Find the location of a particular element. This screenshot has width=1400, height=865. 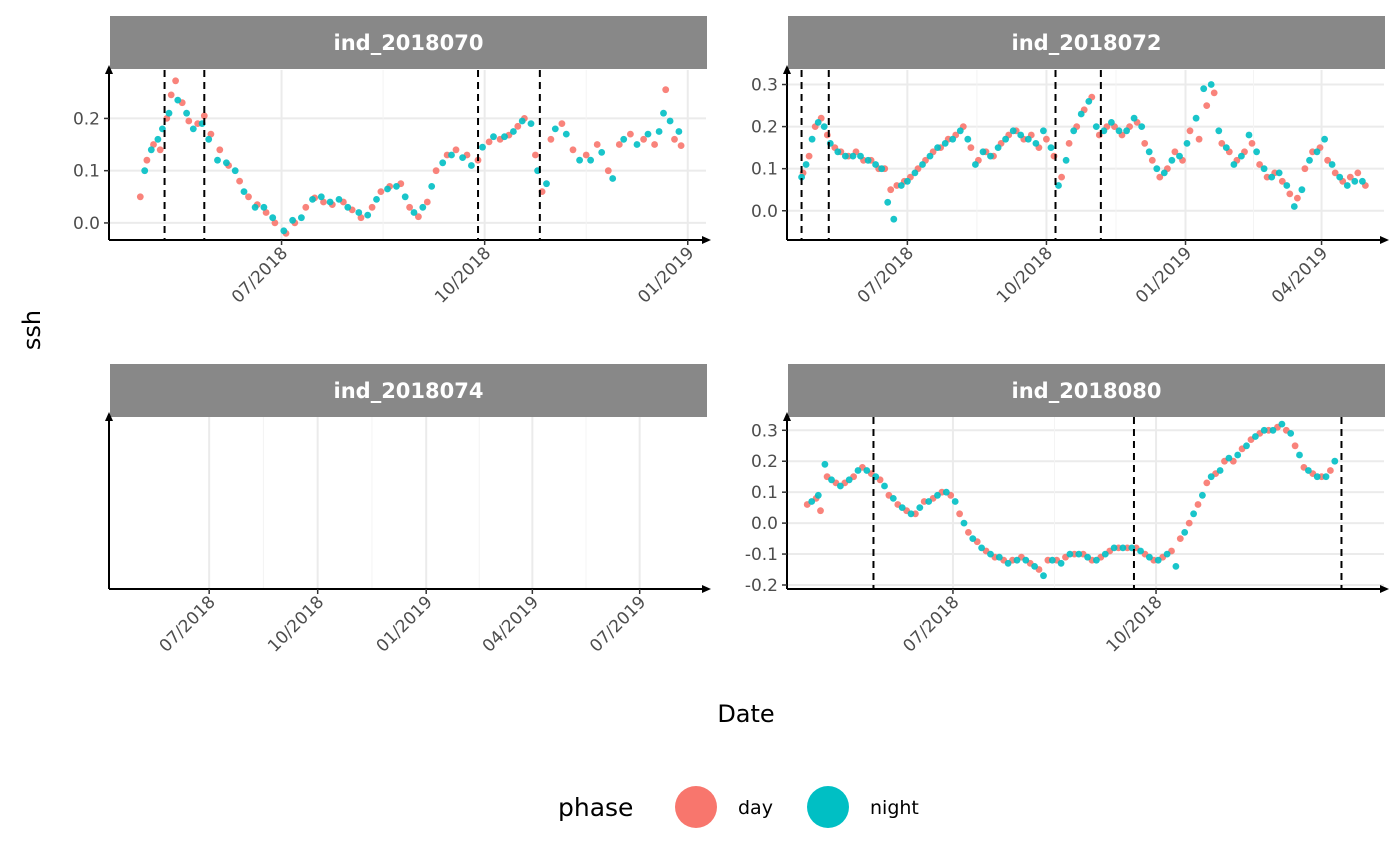

facet-strip is located at coordinates (1086, 390).